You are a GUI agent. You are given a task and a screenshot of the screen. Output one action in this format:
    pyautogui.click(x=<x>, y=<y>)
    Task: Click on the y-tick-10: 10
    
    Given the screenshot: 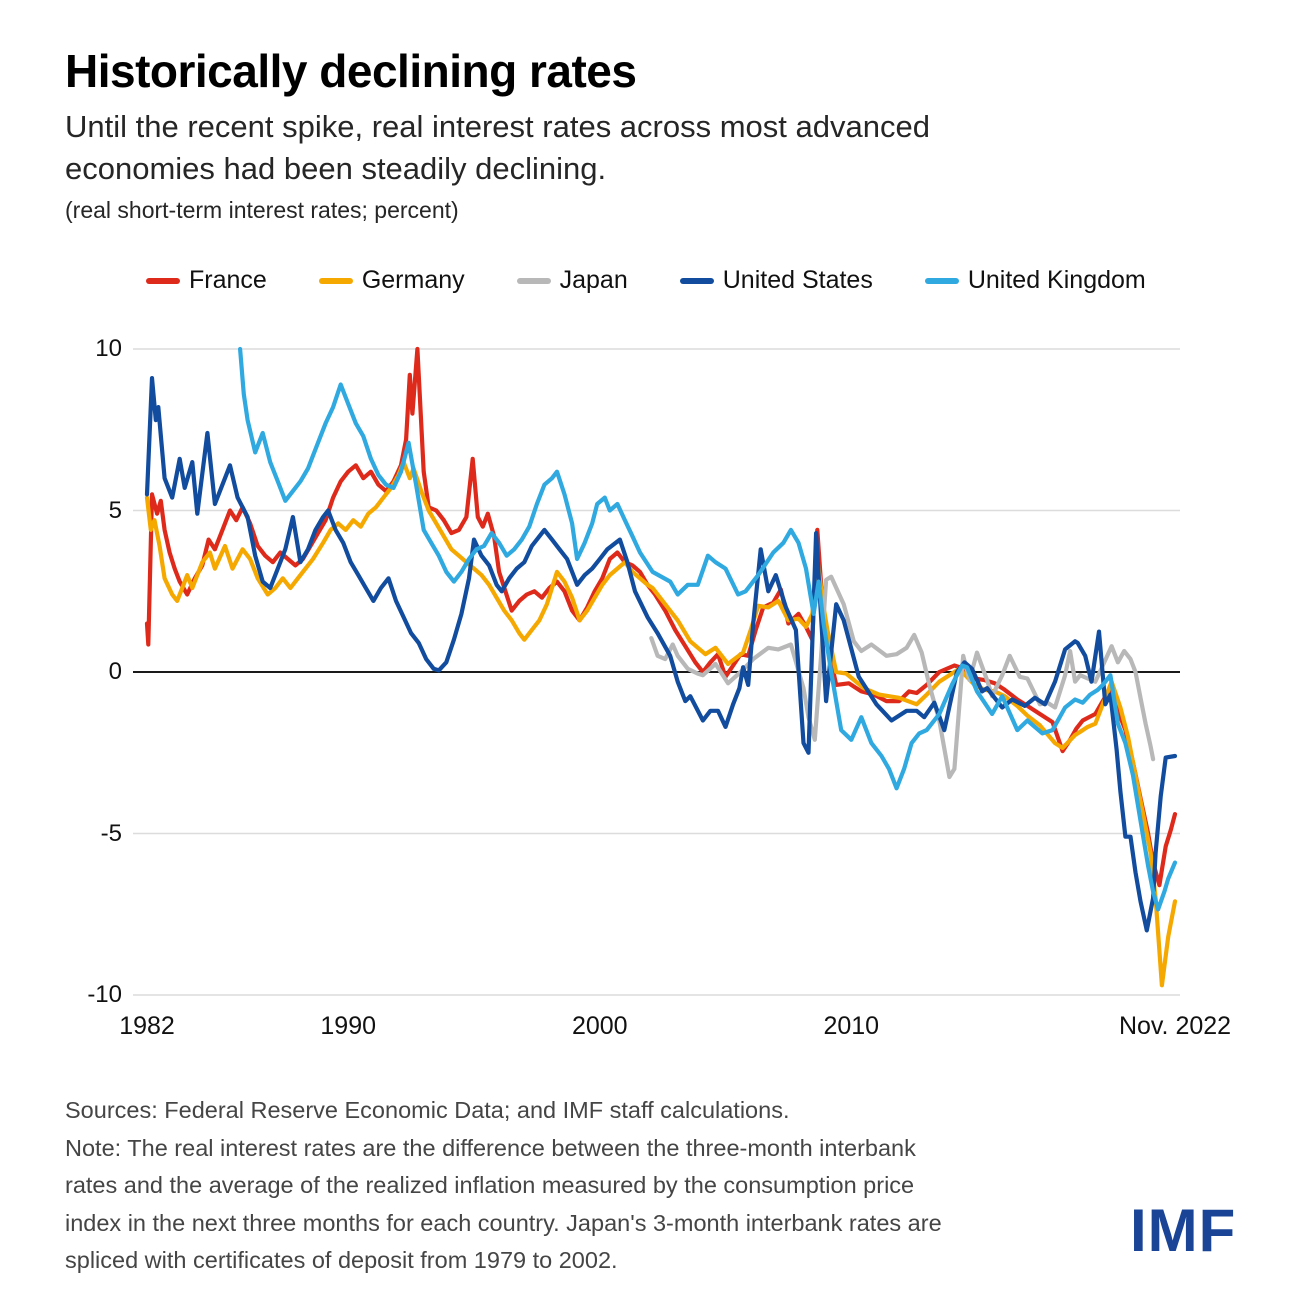 What is the action you would take?
    pyautogui.click(x=108, y=348)
    